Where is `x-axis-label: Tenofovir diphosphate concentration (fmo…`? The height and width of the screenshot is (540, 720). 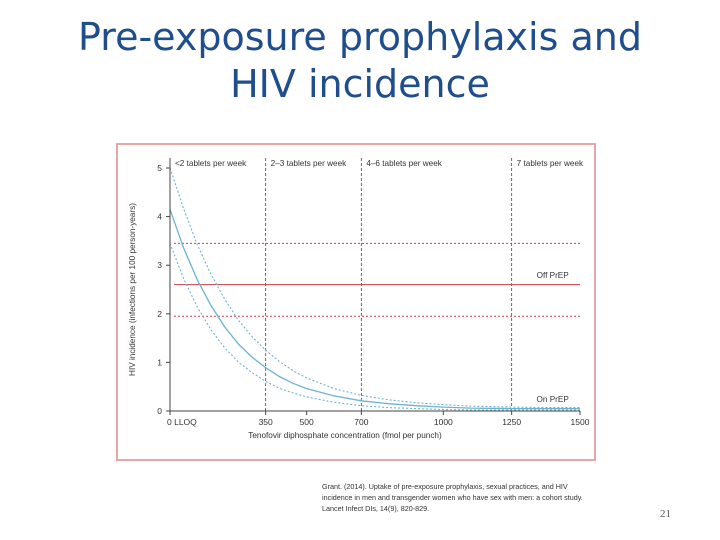 x-axis-label: Tenofovir diphosphate concentration (fmo… is located at coordinates (345, 435).